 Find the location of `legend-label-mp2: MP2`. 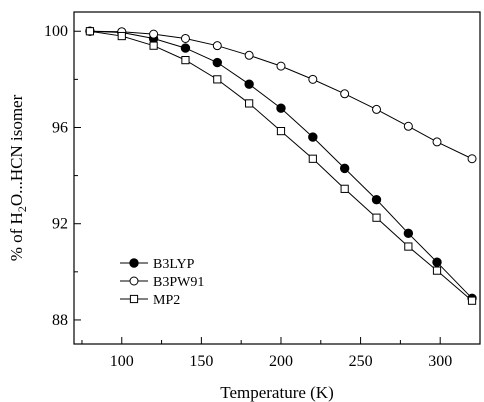

legend-label-mp2: MP2 is located at coordinates (166, 300).